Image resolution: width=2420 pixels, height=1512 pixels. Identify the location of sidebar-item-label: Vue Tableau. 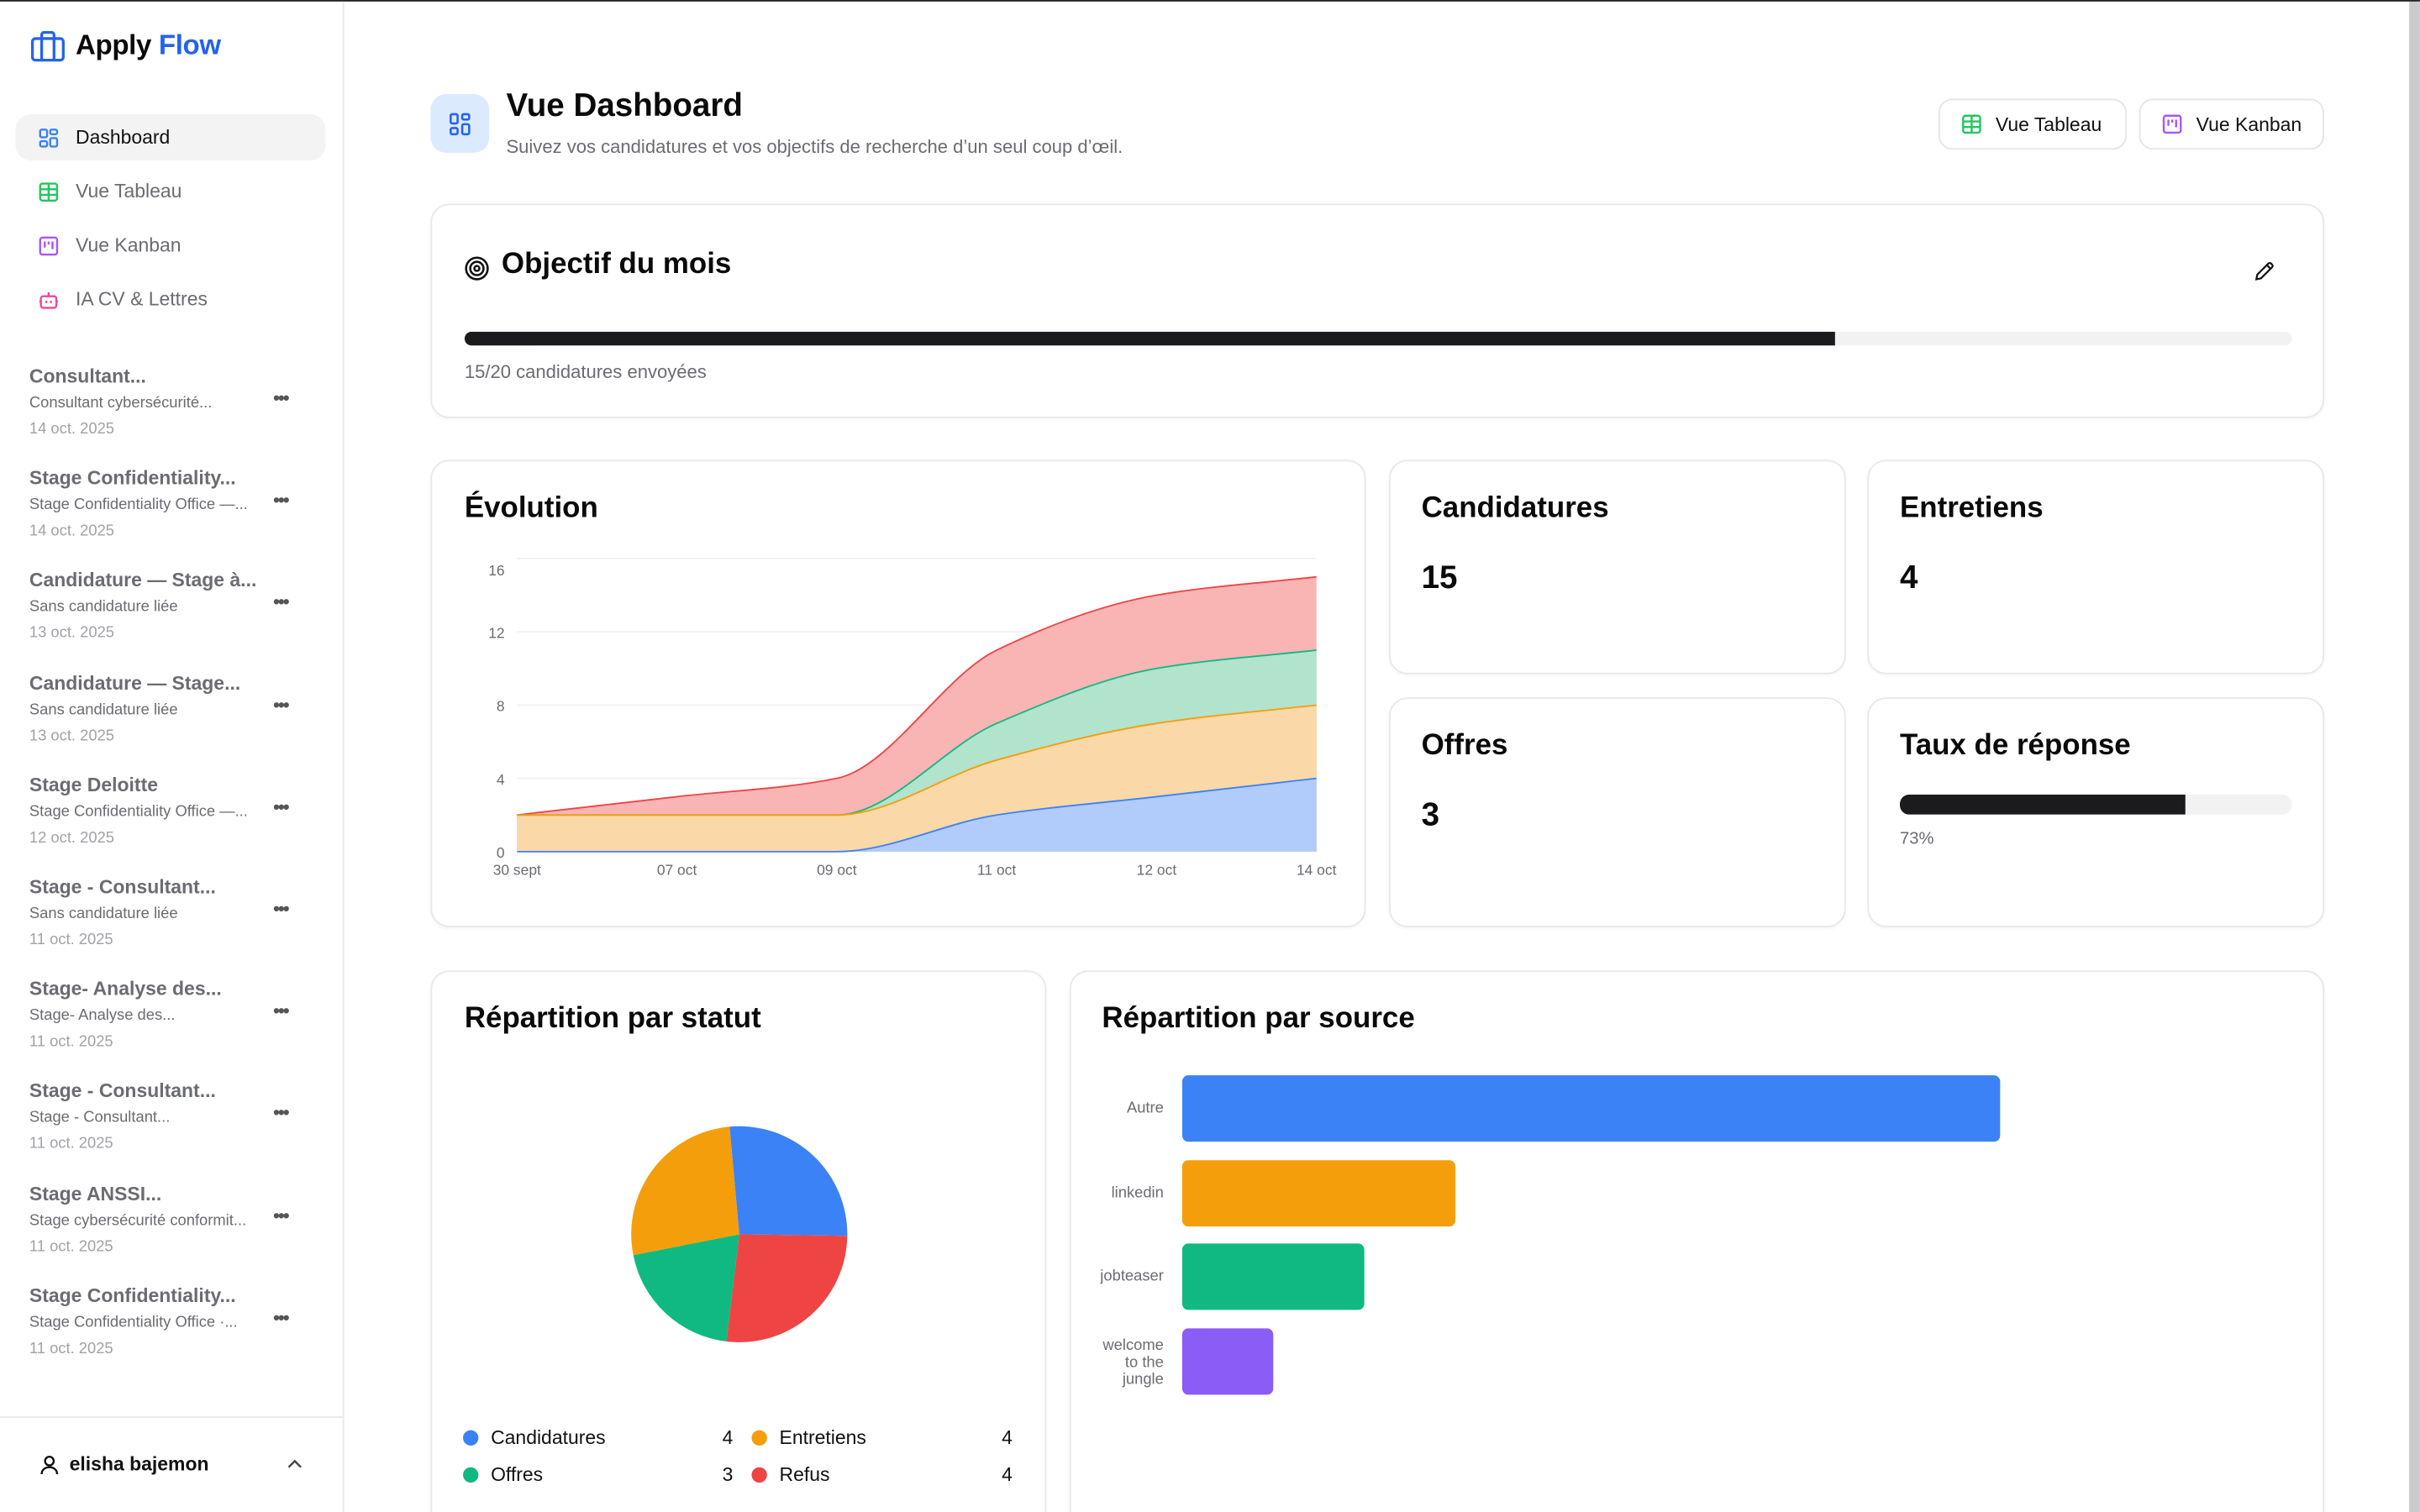
(128, 191).